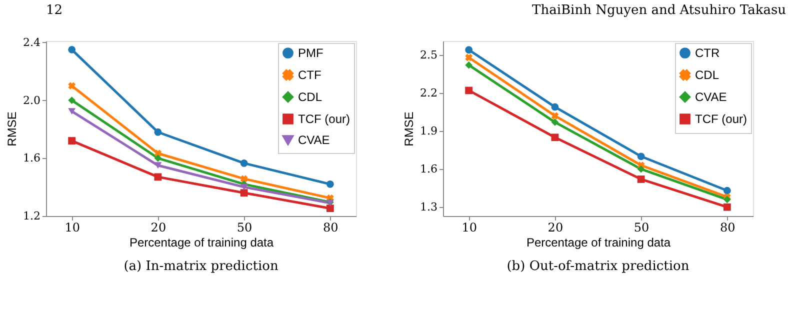  What do you see at coordinates (707, 53) in the screenshot?
I see `legend-label: CTR` at bounding box center [707, 53].